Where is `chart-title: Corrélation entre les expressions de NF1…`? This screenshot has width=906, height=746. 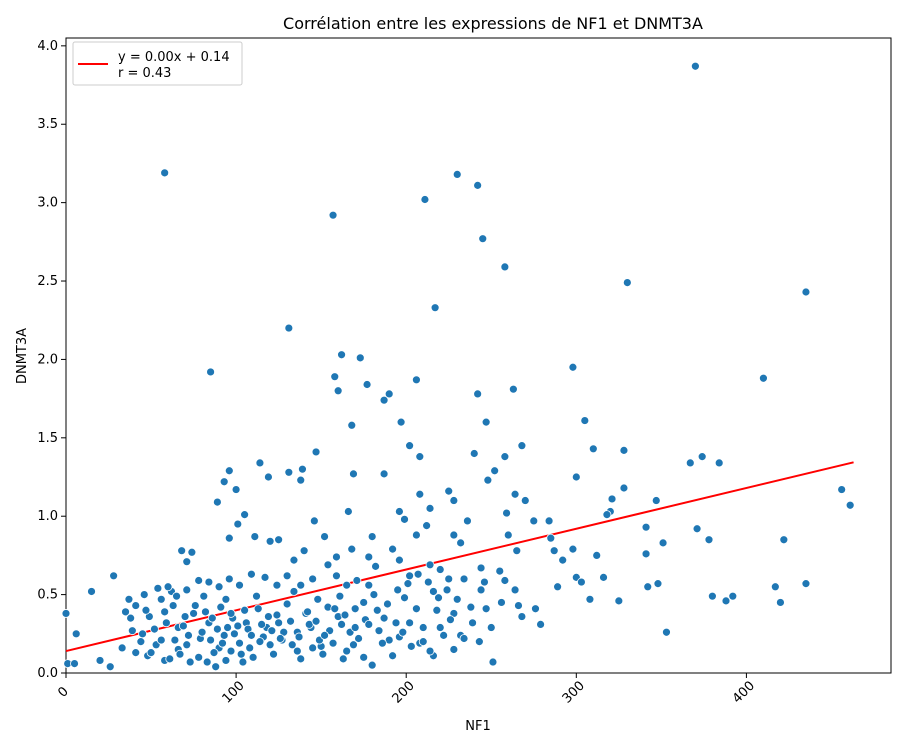
chart-title: Corrélation entre les expressions de NF1… is located at coordinates (493, 23).